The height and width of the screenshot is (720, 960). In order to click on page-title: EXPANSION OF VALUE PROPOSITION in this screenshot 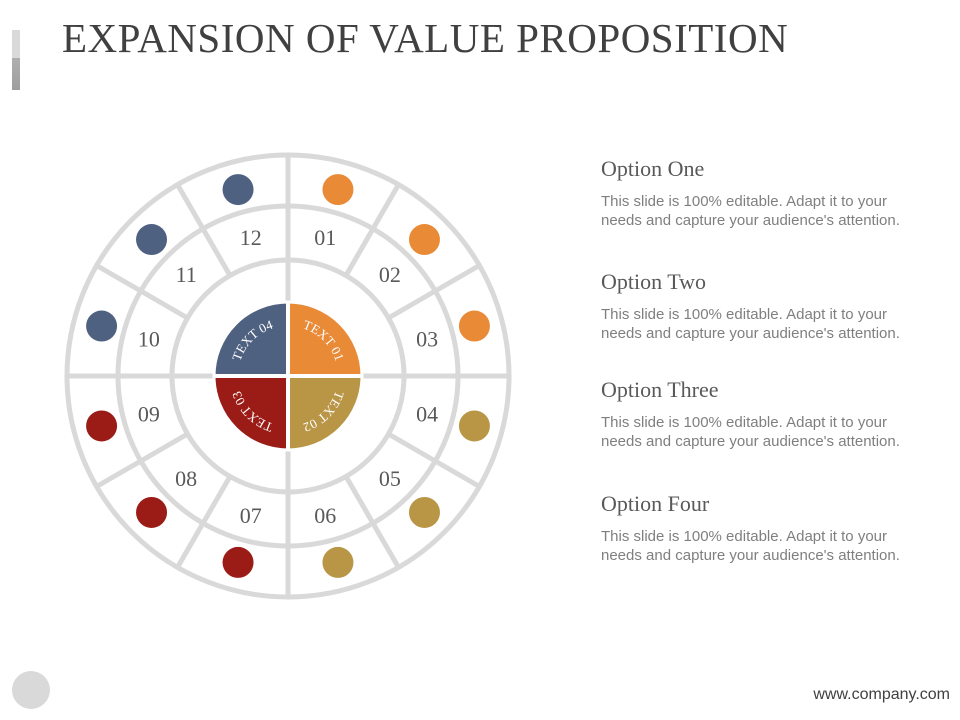, I will do `click(425, 38)`.